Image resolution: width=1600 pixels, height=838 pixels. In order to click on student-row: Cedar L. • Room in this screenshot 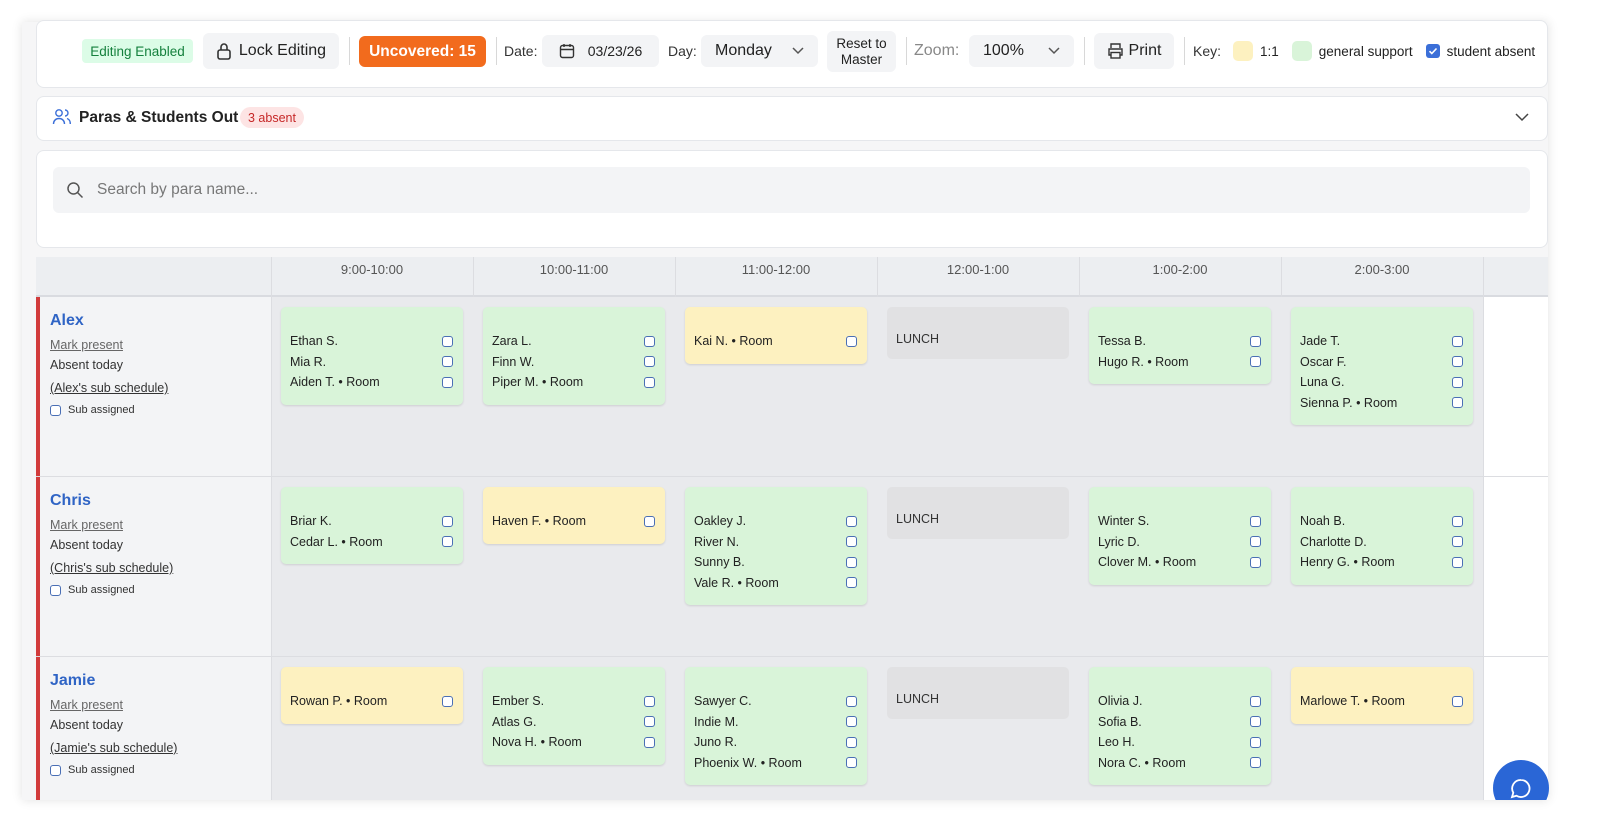, I will do `click(371, 542)`.